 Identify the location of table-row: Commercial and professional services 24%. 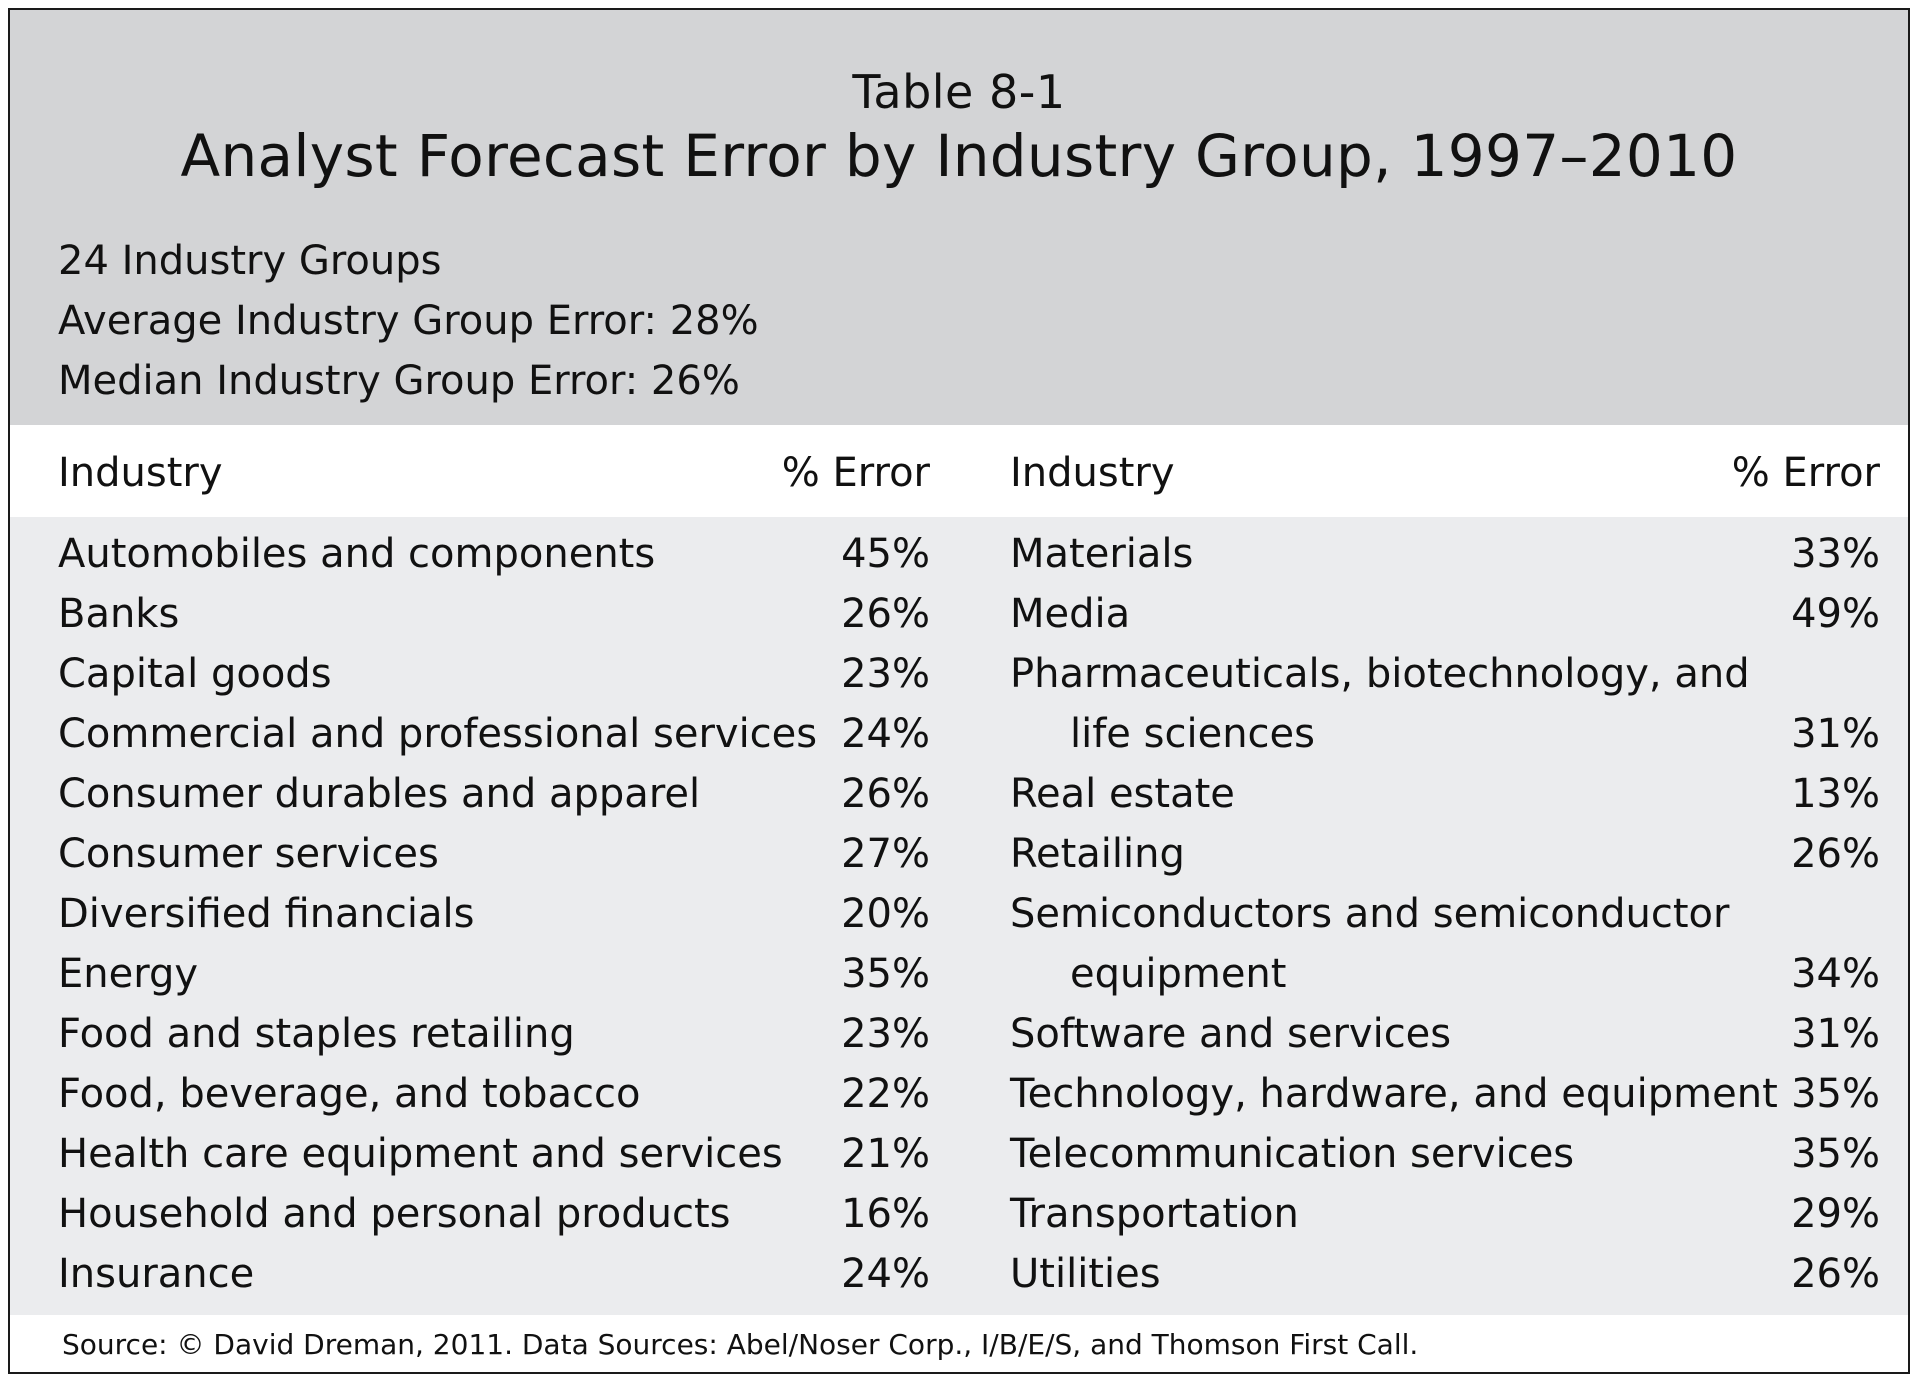
(494, 735).